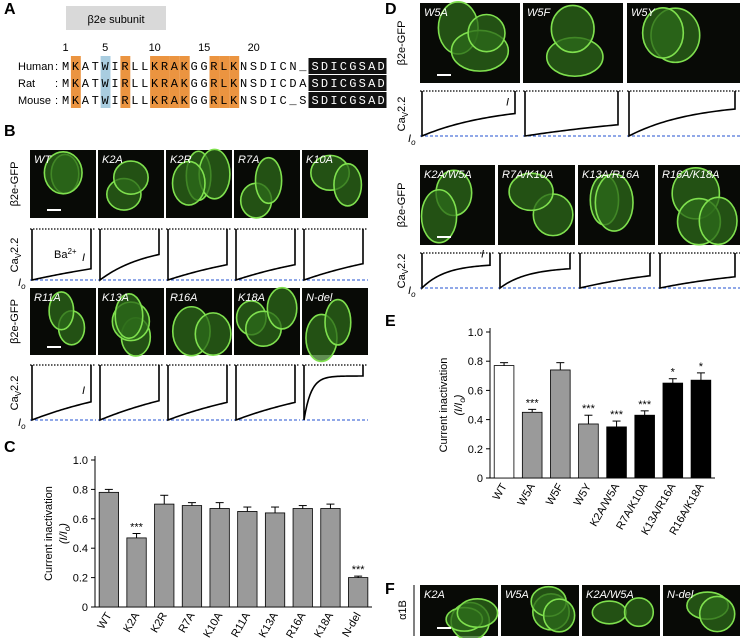 The width and height of the screenshot is (744, 643). What do you see at coordinates (10, 9) in the screenshot?
I see `panel-label: A` at bounding box center [10, 9].